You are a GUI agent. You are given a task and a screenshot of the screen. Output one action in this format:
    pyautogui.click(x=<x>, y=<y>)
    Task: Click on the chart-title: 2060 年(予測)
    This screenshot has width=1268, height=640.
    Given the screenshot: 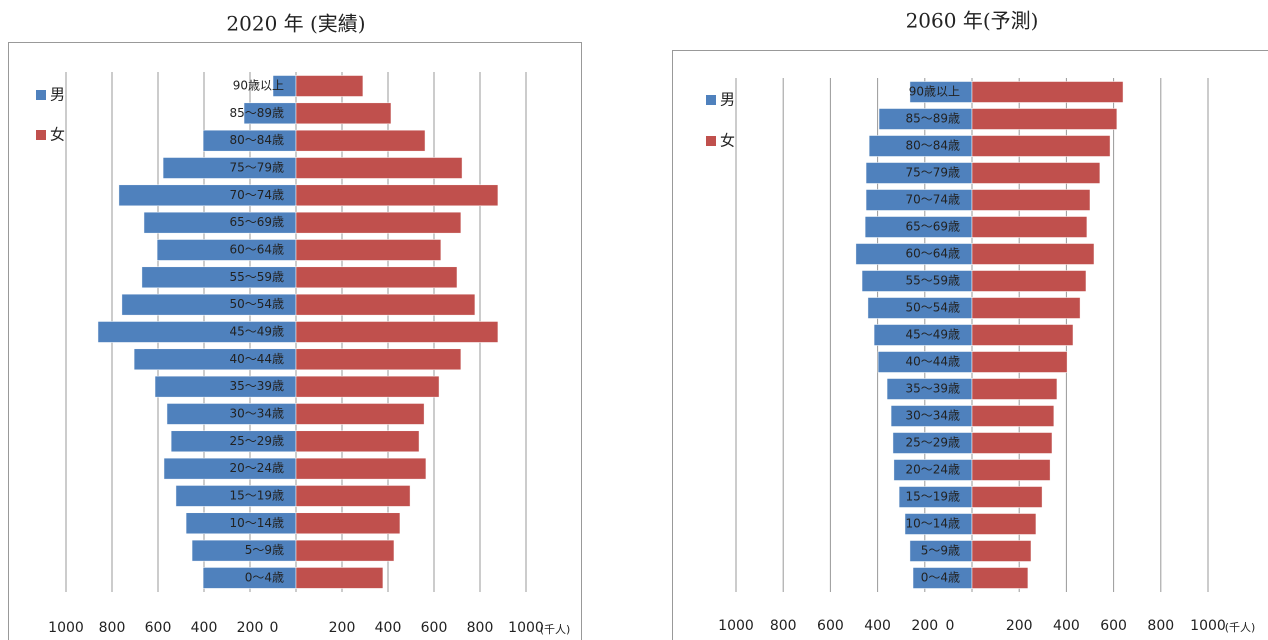 What is the action you would take?
    pyautogui.click(x=972, y=21)
    